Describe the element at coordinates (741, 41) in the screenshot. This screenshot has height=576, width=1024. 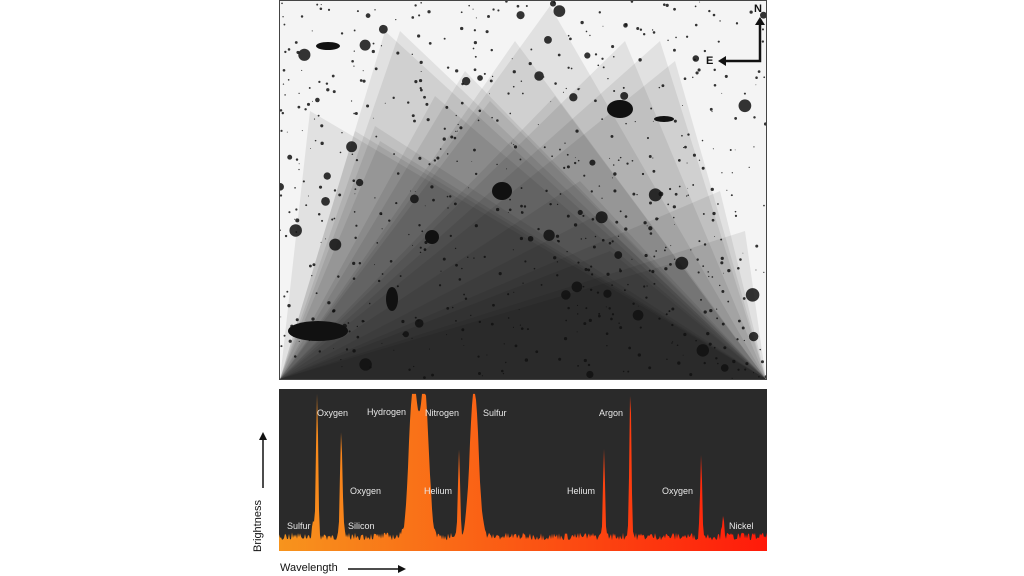
I see `compass-arrows-icon` at that location.